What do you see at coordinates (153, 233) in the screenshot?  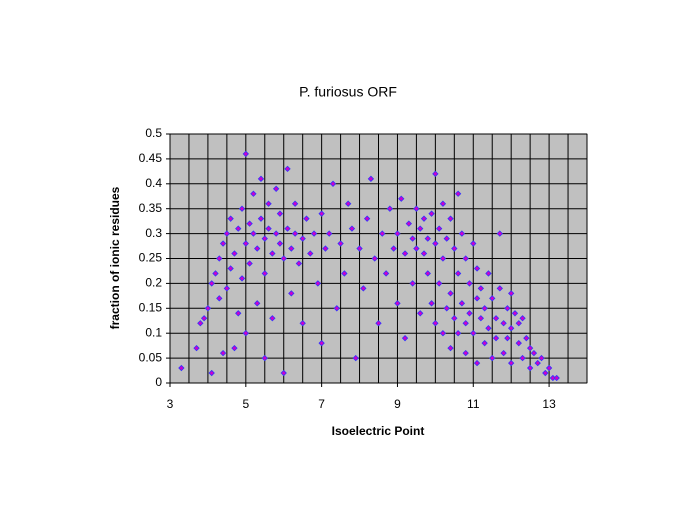 I see `y-tick-label: 0.3` at bounding box center [153, 233].